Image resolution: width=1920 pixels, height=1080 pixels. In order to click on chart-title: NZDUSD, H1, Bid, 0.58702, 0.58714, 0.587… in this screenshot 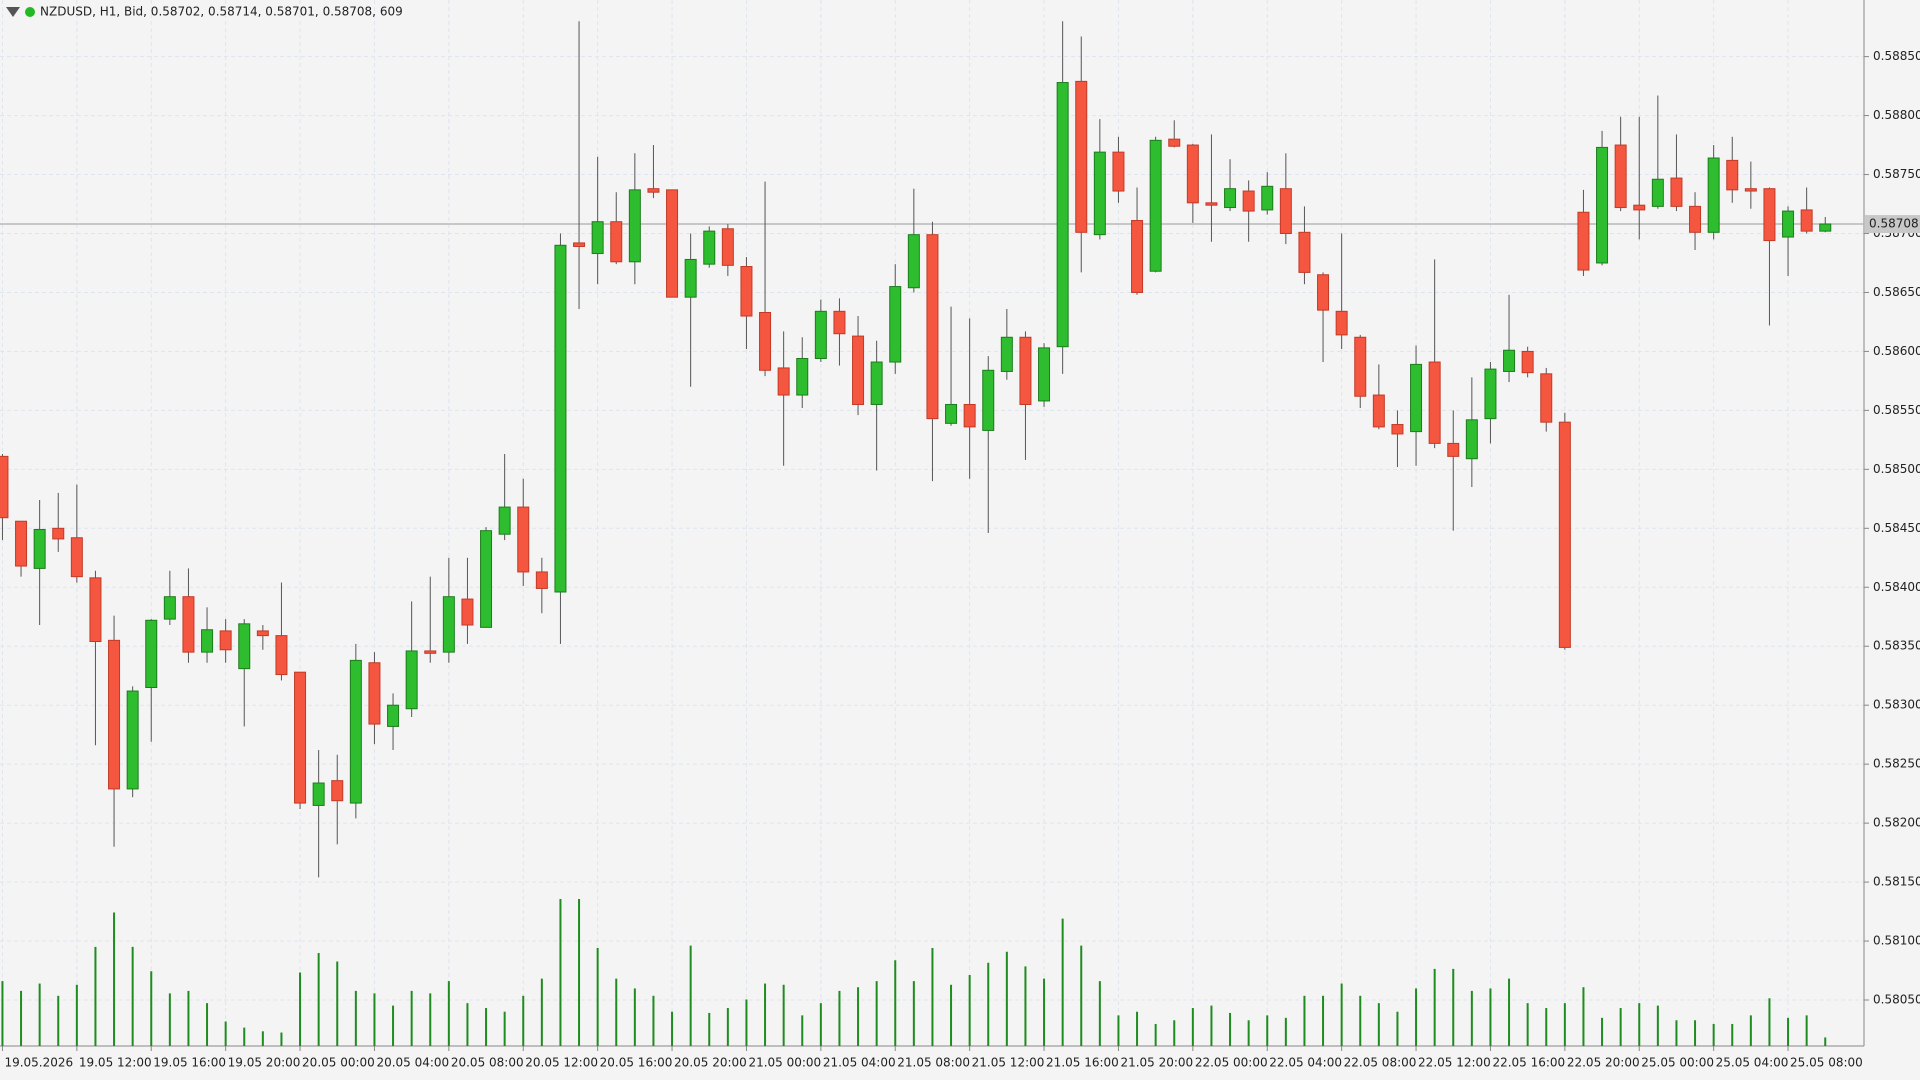, I will do `click(221, 12)`.